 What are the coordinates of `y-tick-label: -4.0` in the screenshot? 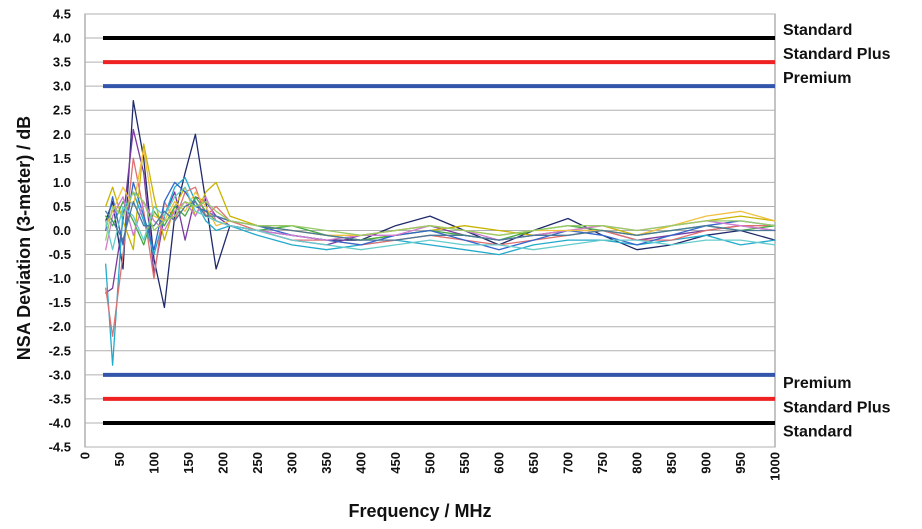 It's located at (60, 422).